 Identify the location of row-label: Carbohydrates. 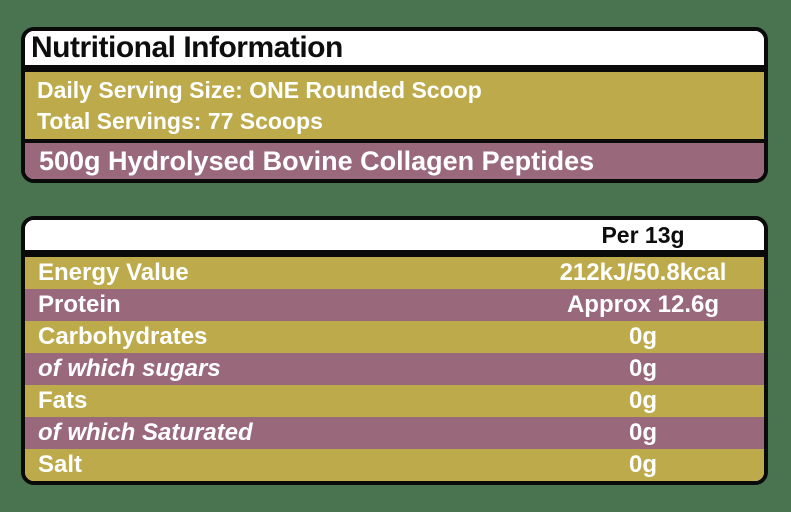
(123, 336).